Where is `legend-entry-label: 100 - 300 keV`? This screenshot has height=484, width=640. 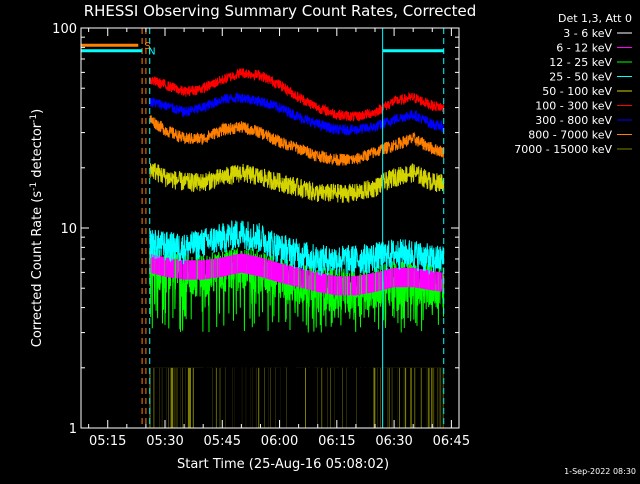
legend-entry-label: 100 - 300 keV is located at coordinates (573, 106).